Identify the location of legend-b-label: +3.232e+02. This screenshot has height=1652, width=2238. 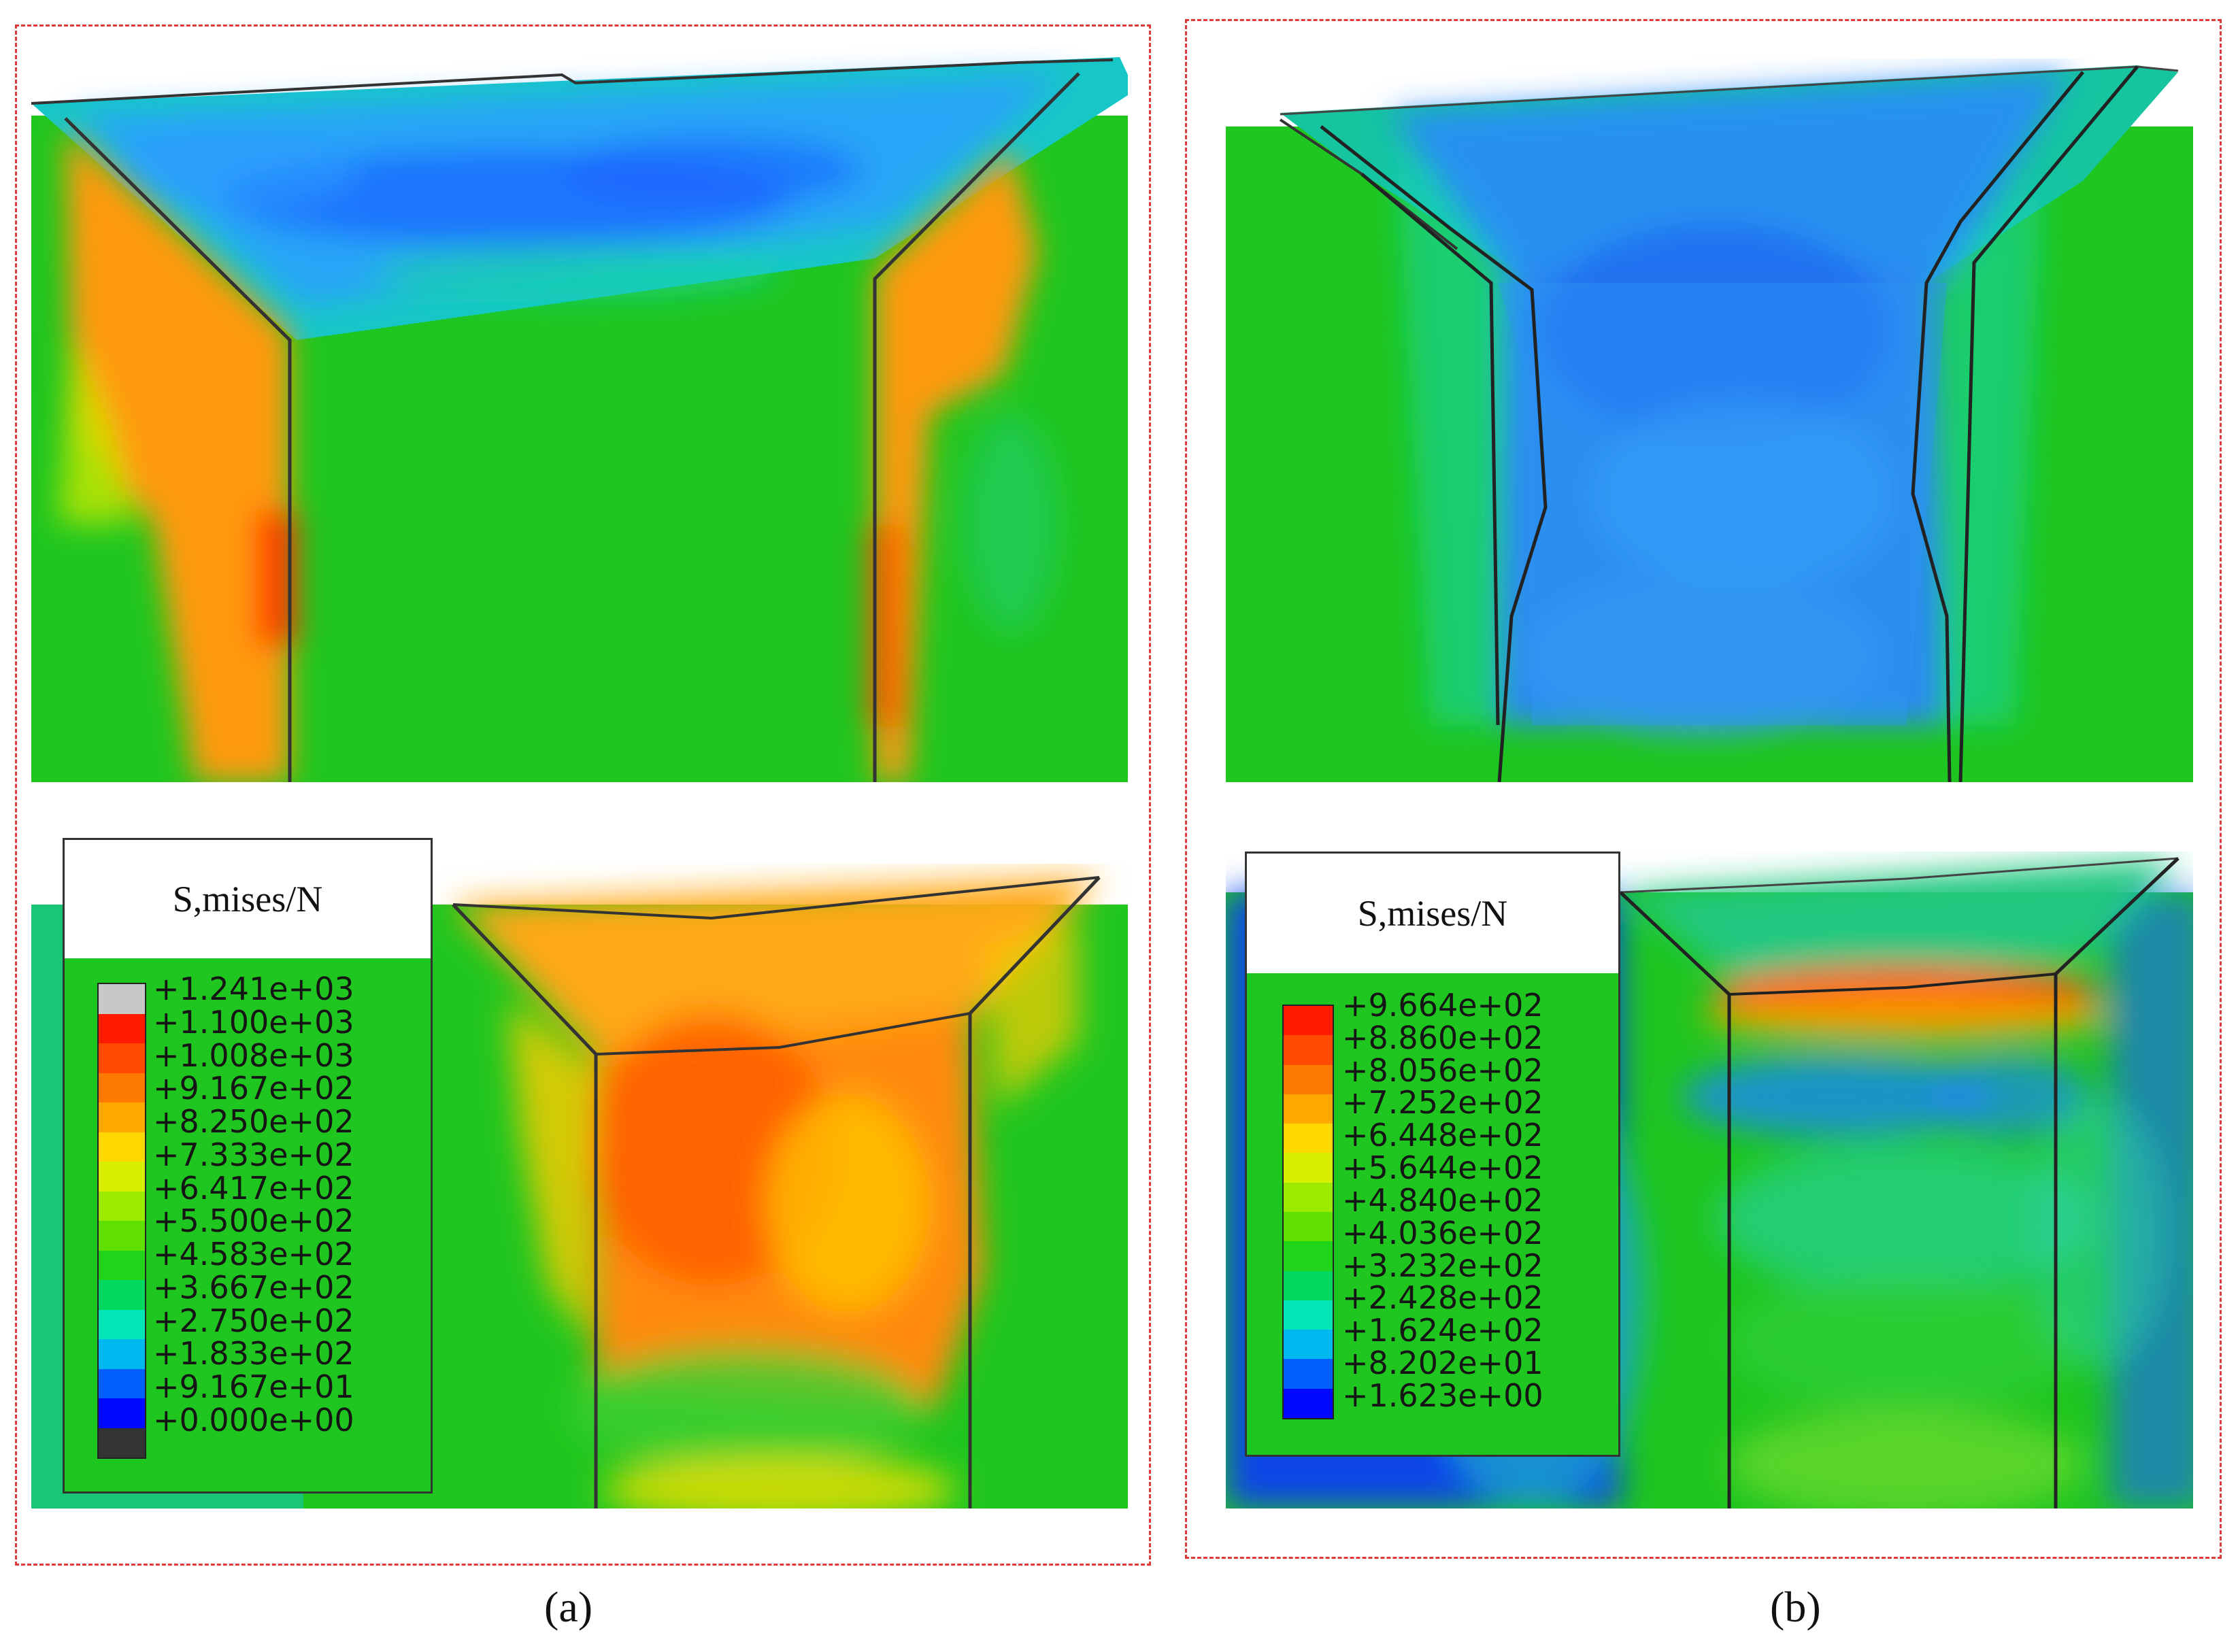
(1442, 1265).